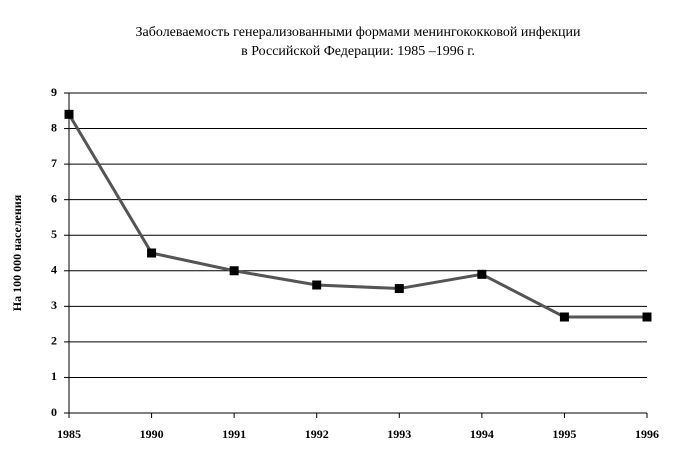 The width and height of the screenshot is (678, 451). I want to click on y-tick-label: 5, so click(54, 234).